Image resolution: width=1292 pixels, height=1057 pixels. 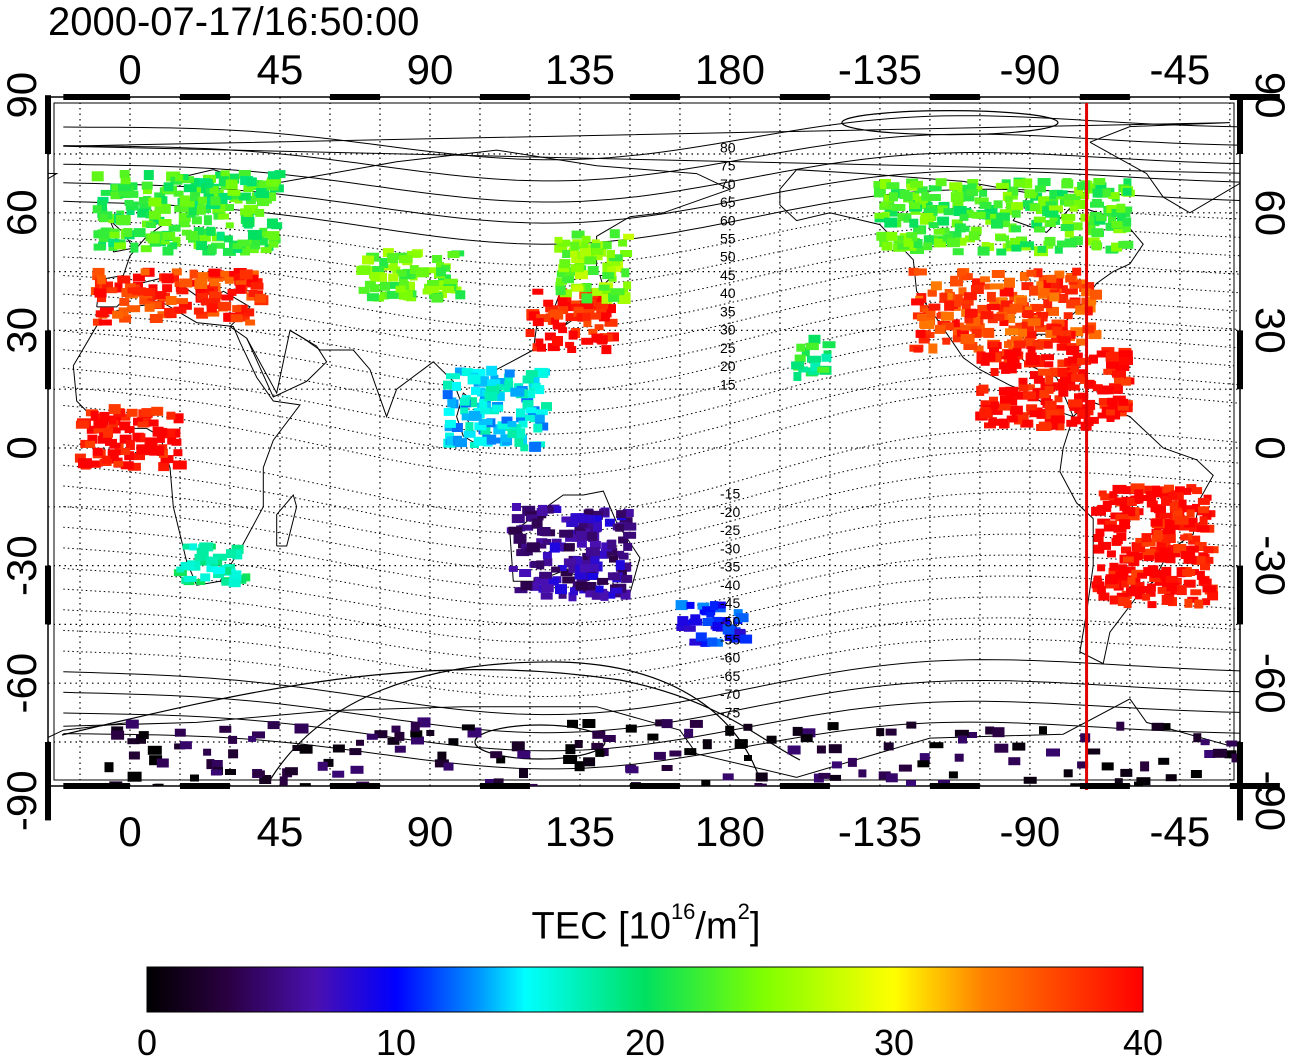 I want to click on y-tick-label-left: -60, so click(x=22, y=683).